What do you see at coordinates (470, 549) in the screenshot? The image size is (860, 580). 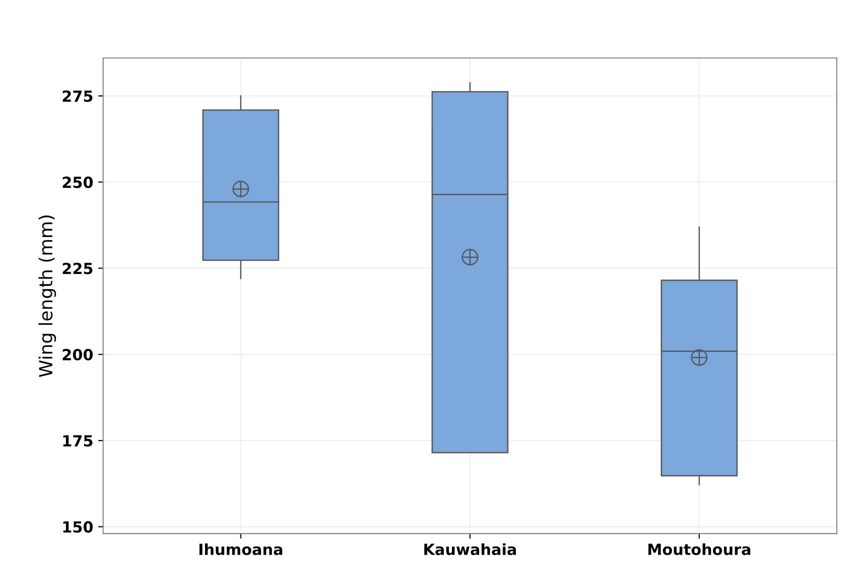 I see `x-tick-label: Kauwahaia` at bounding box center [470, 549].